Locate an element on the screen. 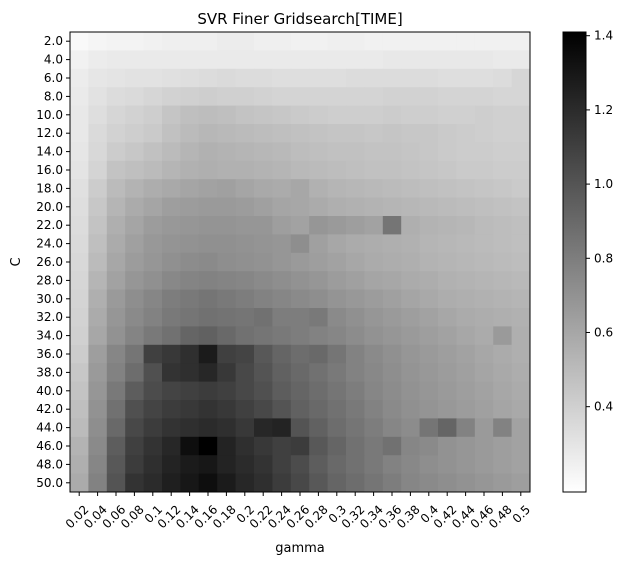 The height and width of the screenshot is (565, 627). y-tick-label: 14.0 is located at coordinates (49, 152).